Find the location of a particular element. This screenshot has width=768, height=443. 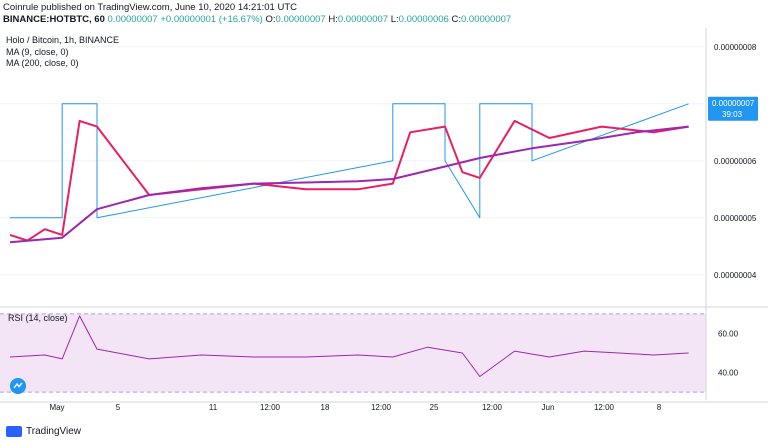

tradingview-logo-icon is located at coordinates (14, 431).